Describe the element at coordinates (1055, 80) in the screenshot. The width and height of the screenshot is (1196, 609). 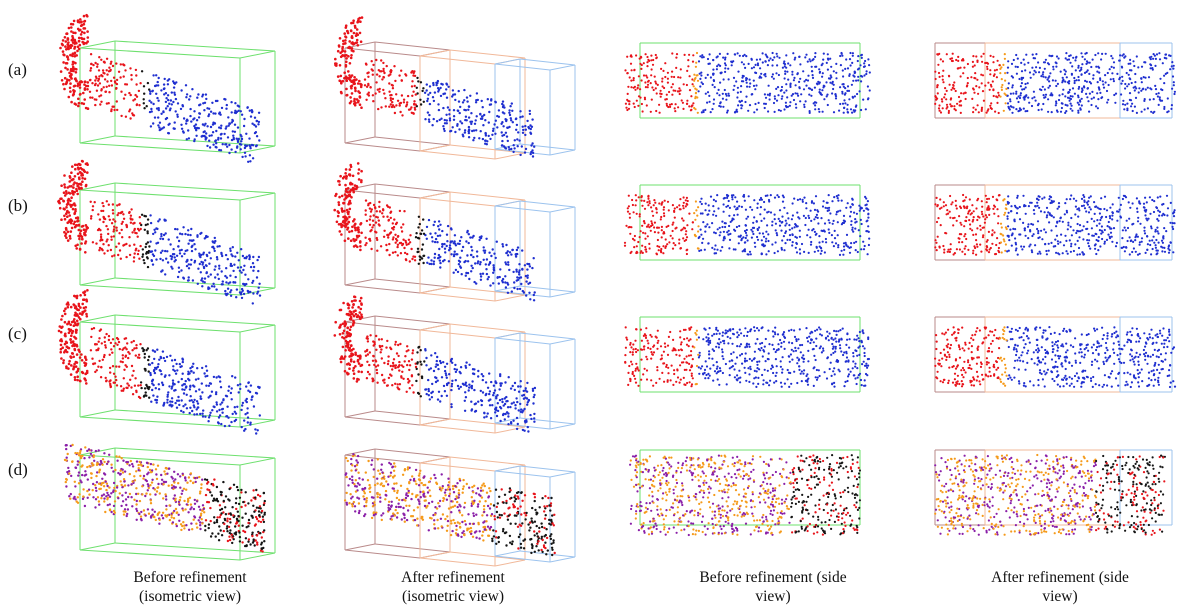
I see `plot-r0-after-side` at that location.